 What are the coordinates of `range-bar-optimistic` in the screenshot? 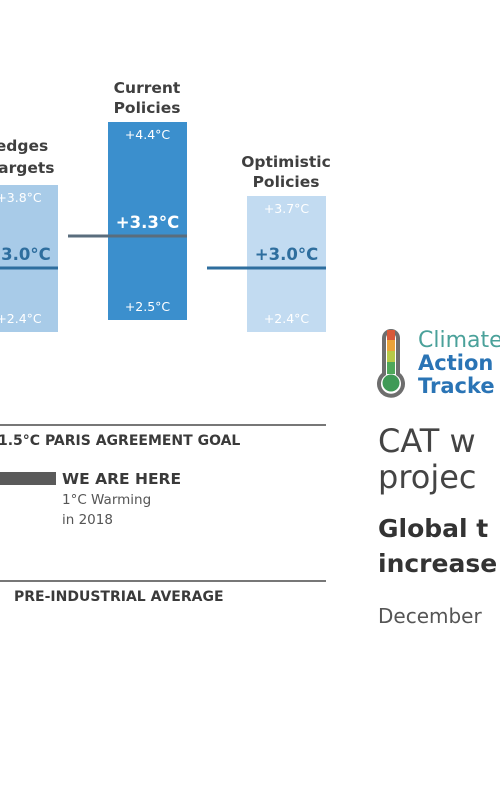 It's located at (286, 264).